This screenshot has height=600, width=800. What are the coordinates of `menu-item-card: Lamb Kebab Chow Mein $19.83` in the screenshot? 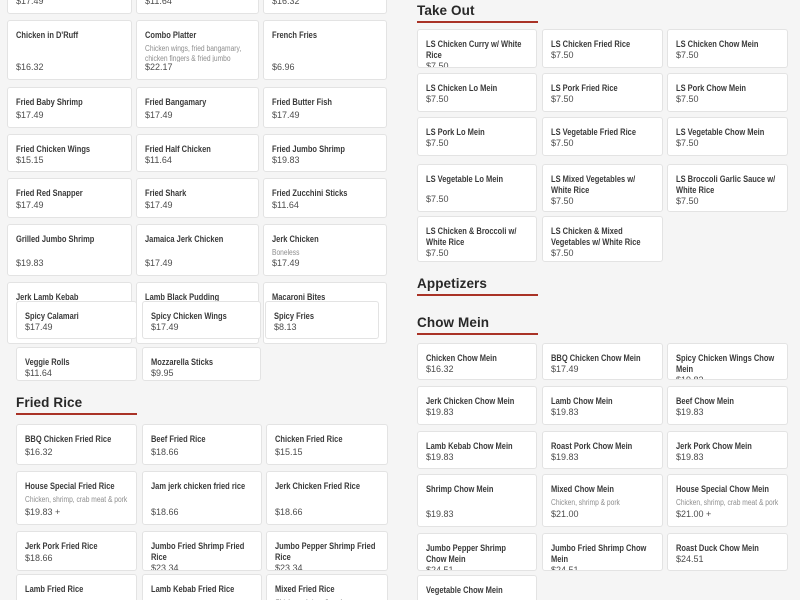 It's located at (477, 450).